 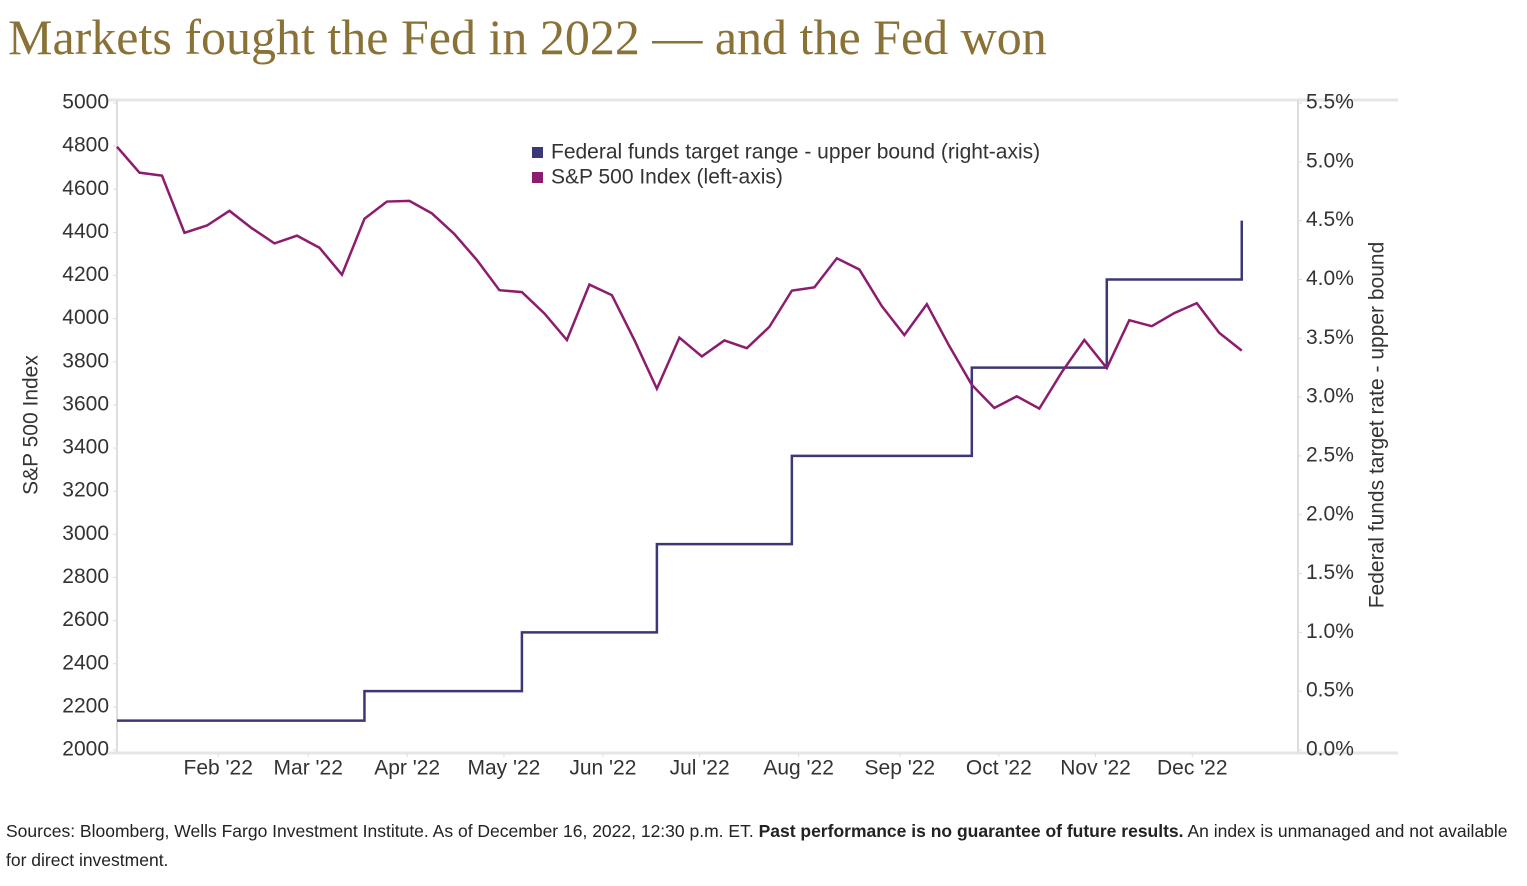 I want to click on x-tick-label: Jul '22, so click(x=700, y=768).